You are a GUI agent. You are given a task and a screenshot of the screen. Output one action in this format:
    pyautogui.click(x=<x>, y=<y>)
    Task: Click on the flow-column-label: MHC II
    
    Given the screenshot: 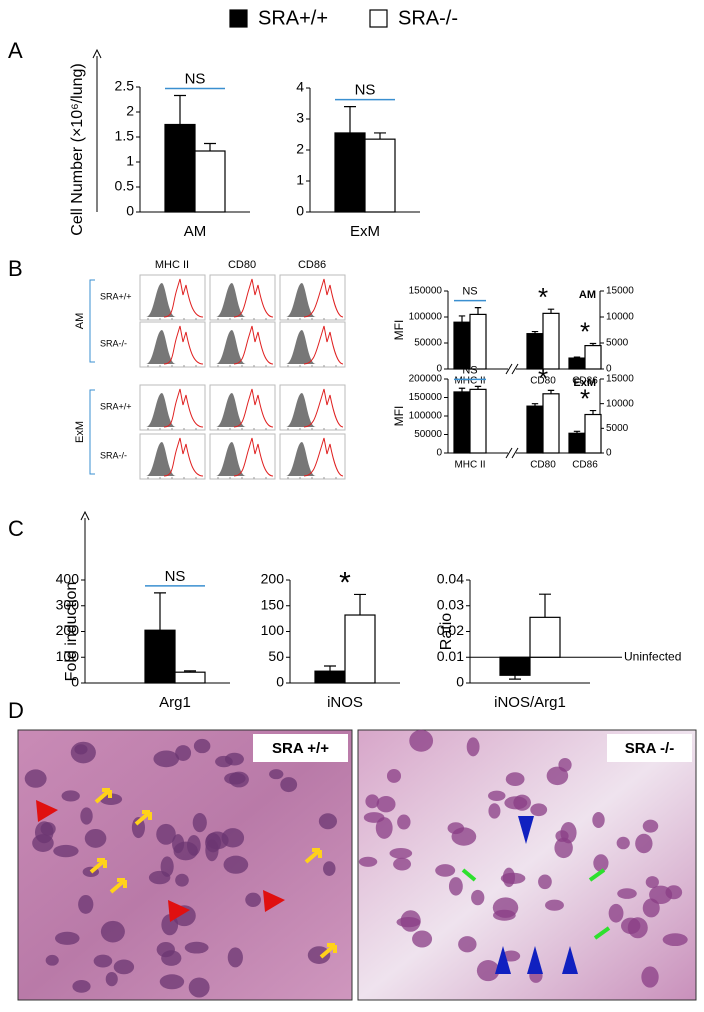 What is the action you would take?
    pyautogui.click(x=172, y=265)
    